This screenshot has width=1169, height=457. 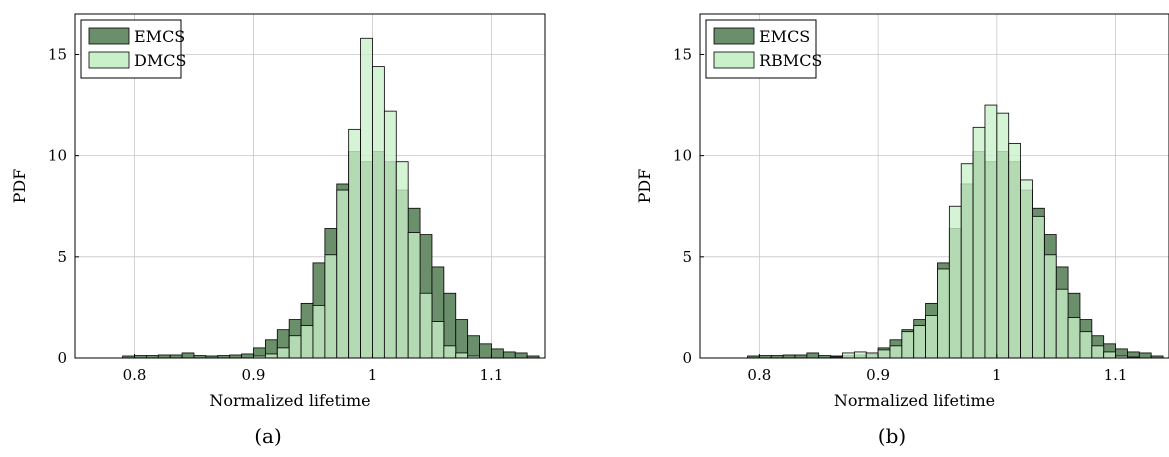 I want to click on caption-b-text: (b), so click(x=892, y=436).